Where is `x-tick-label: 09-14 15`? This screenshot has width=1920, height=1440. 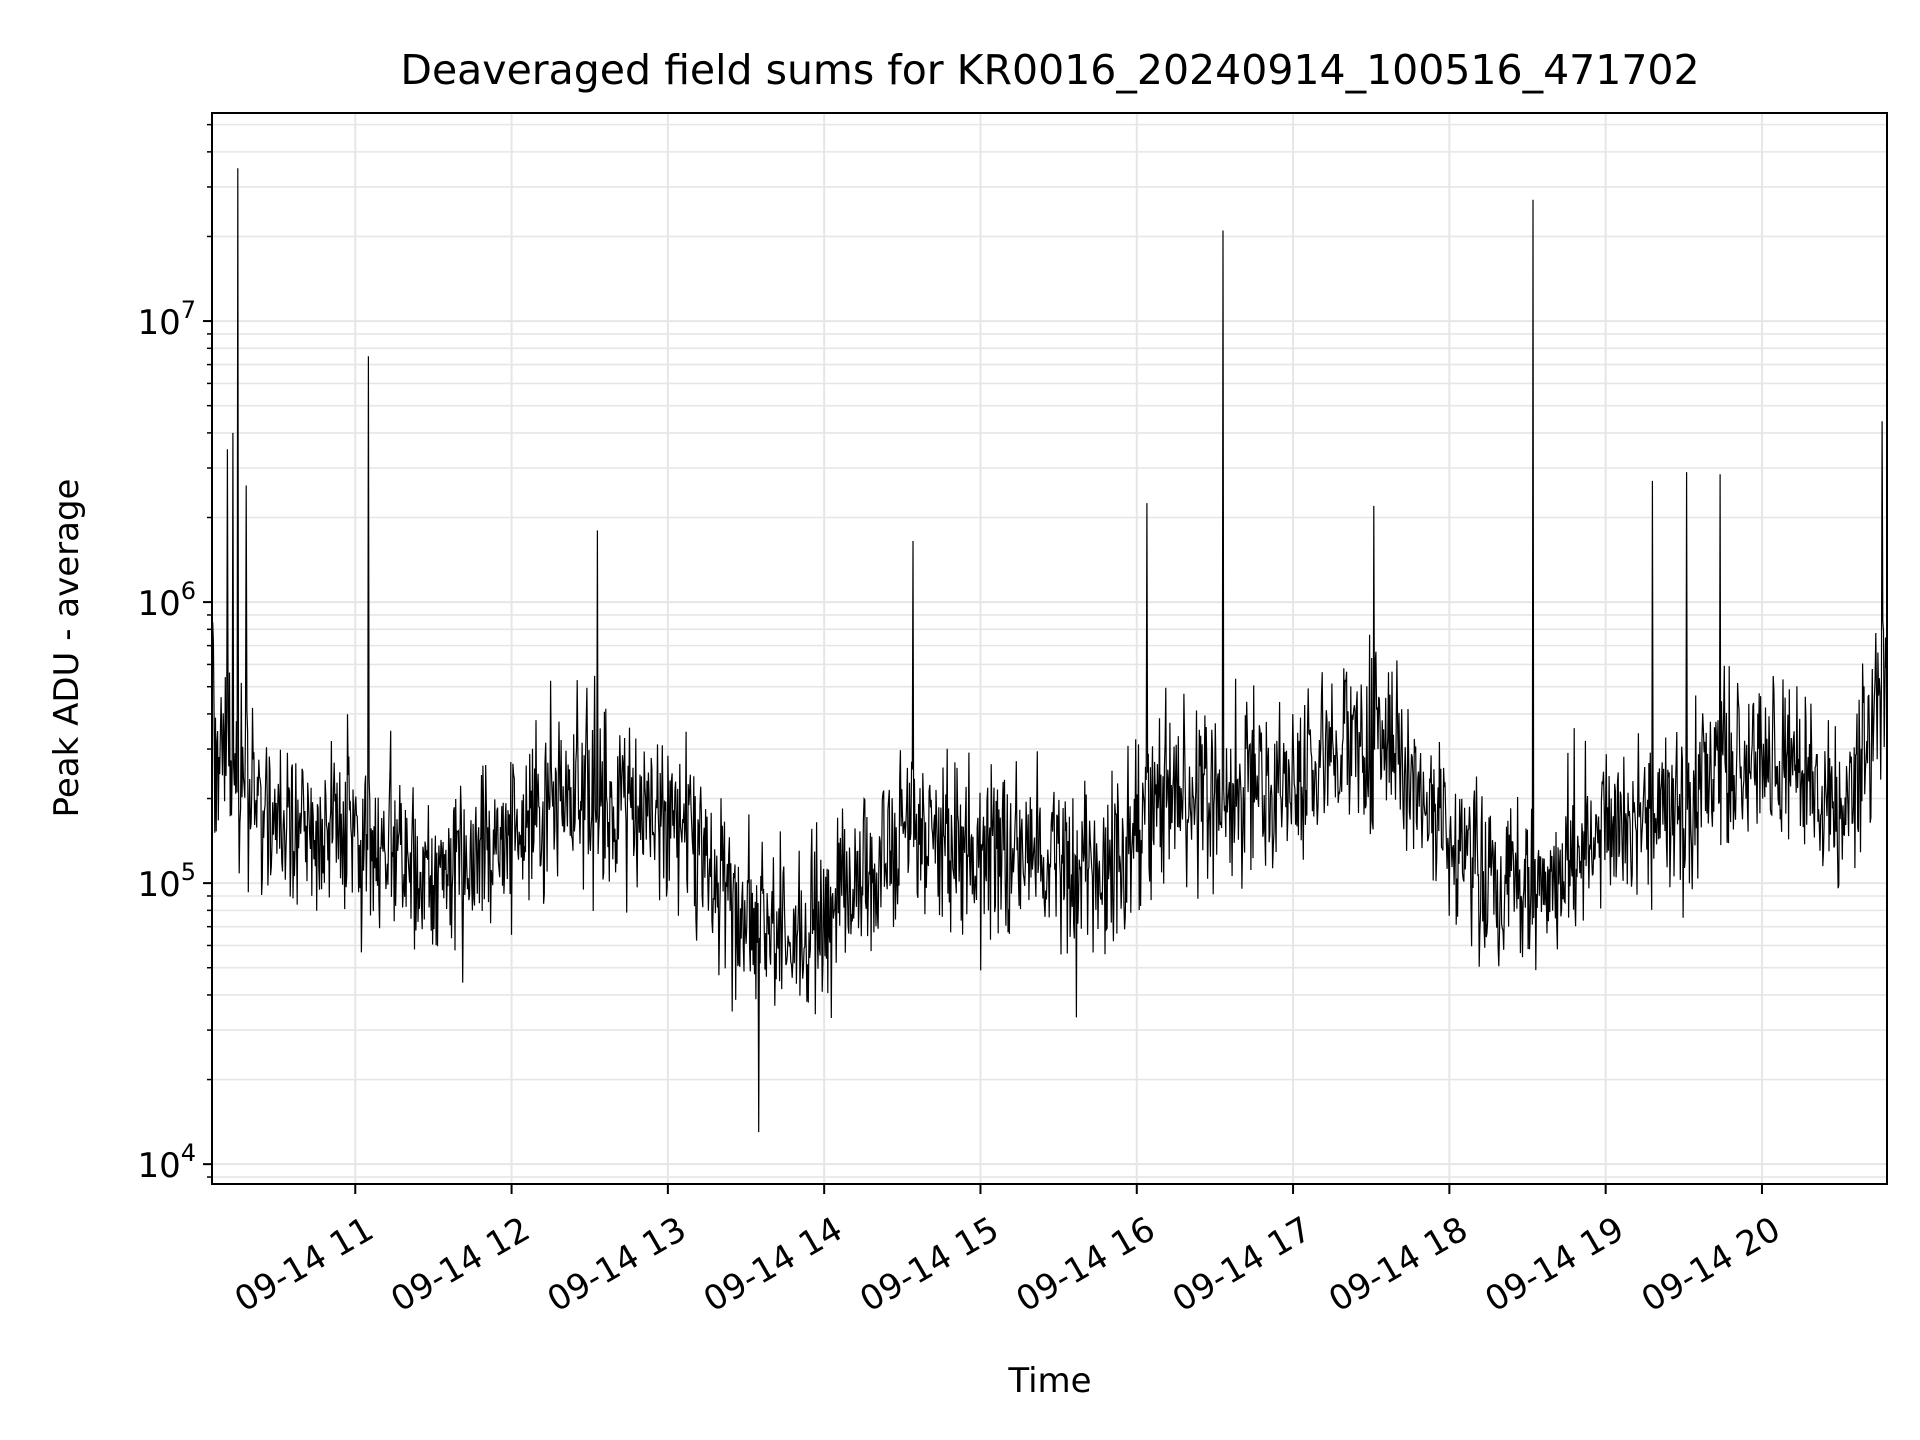 x-tick-label: 09-14 15 is located at coordinates (929, 1264).